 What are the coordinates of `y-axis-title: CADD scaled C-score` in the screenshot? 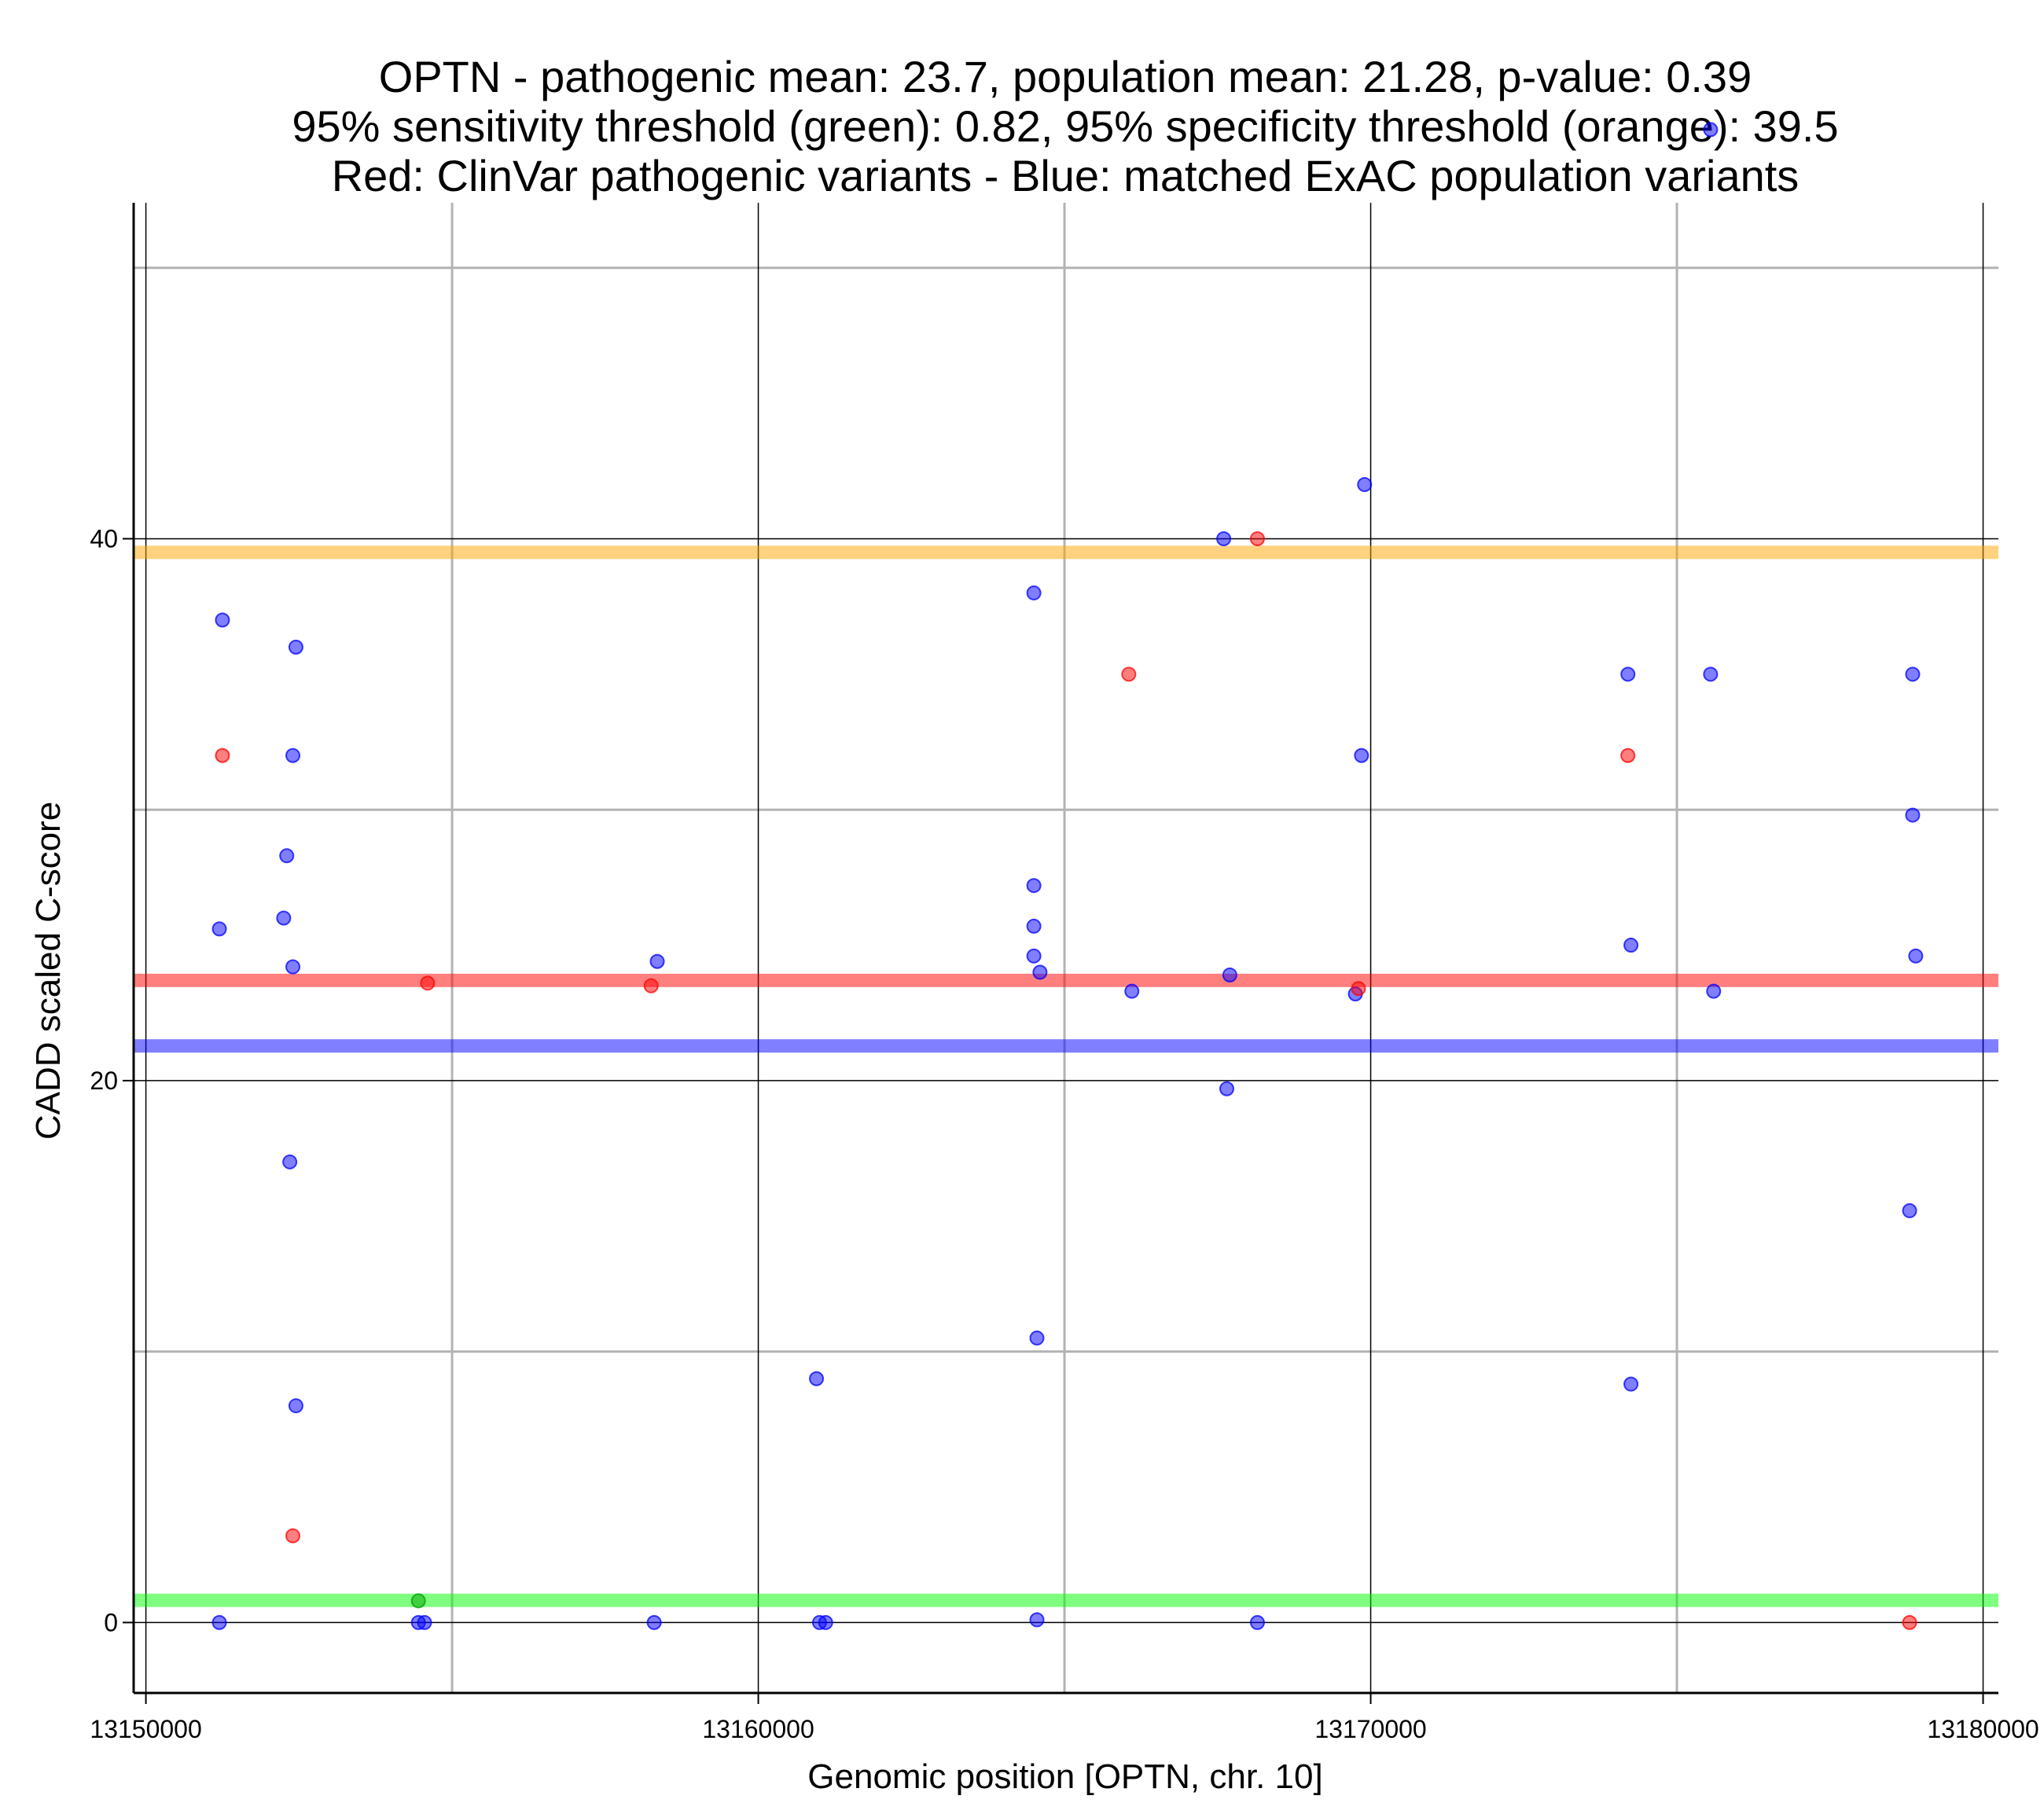 It's located at (49, 971).